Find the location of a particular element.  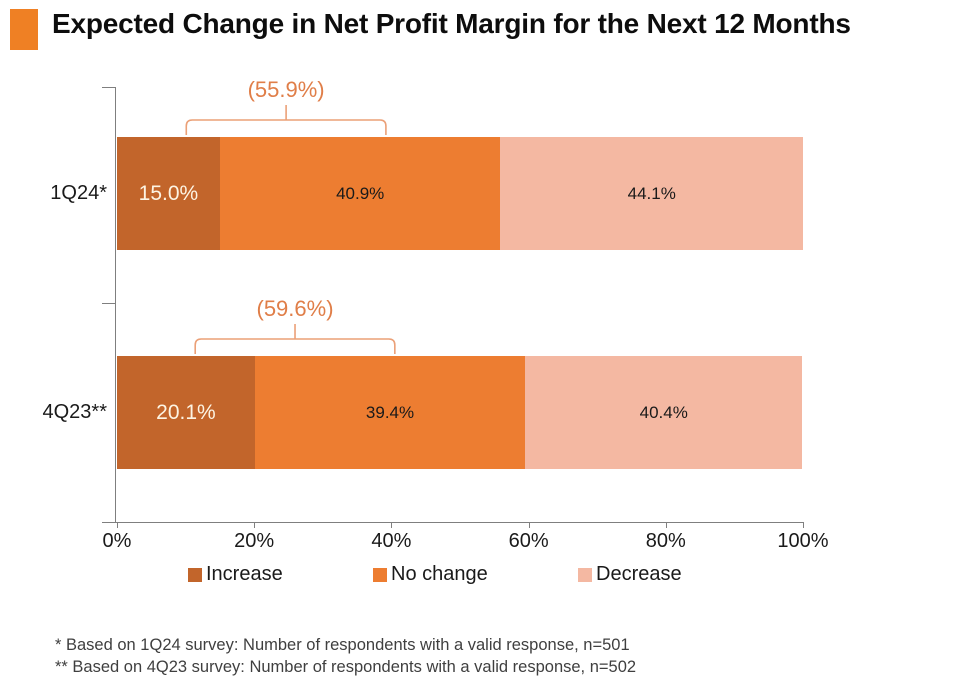

y-axis-line is located at coordinates (115, 304).